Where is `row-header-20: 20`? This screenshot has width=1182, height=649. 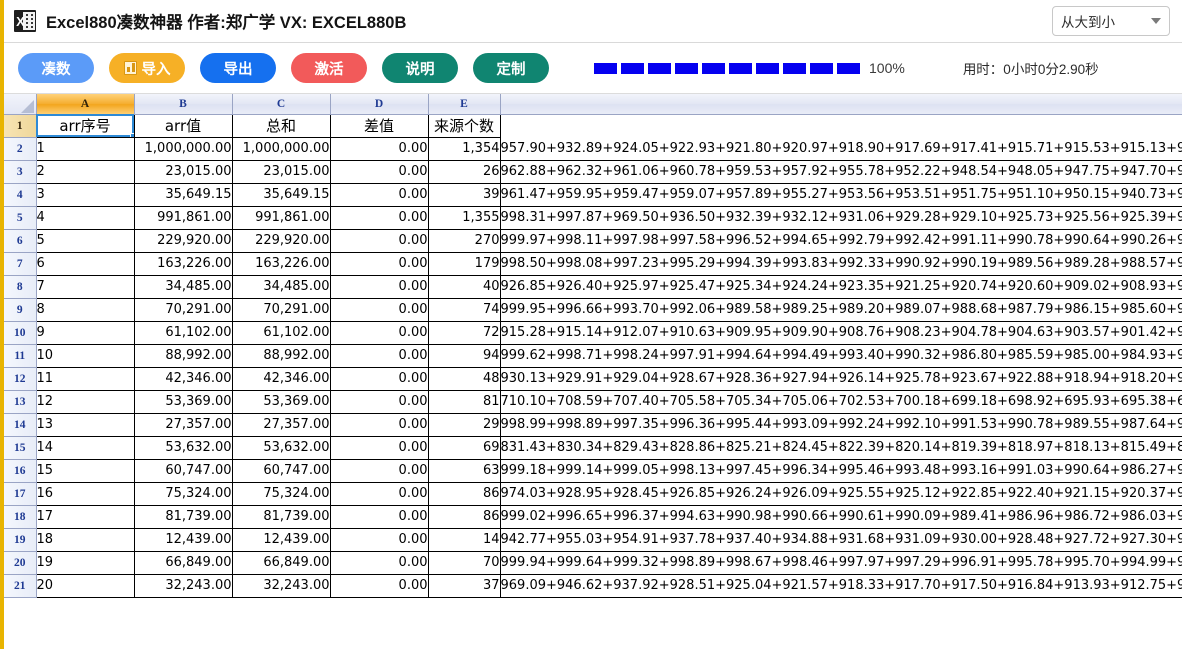
row-header-20: 20 is located at coordinates (20, 563).